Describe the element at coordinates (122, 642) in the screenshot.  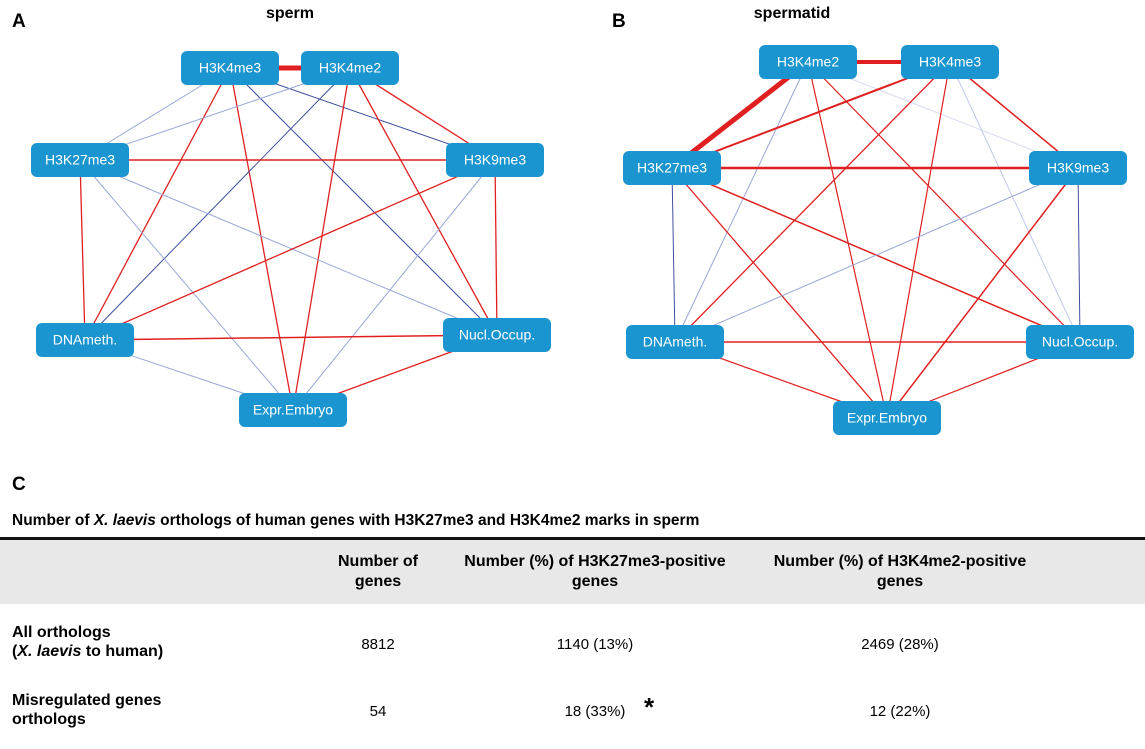
I see `row-label: All orthologs (X. laevis to human)` at that location.